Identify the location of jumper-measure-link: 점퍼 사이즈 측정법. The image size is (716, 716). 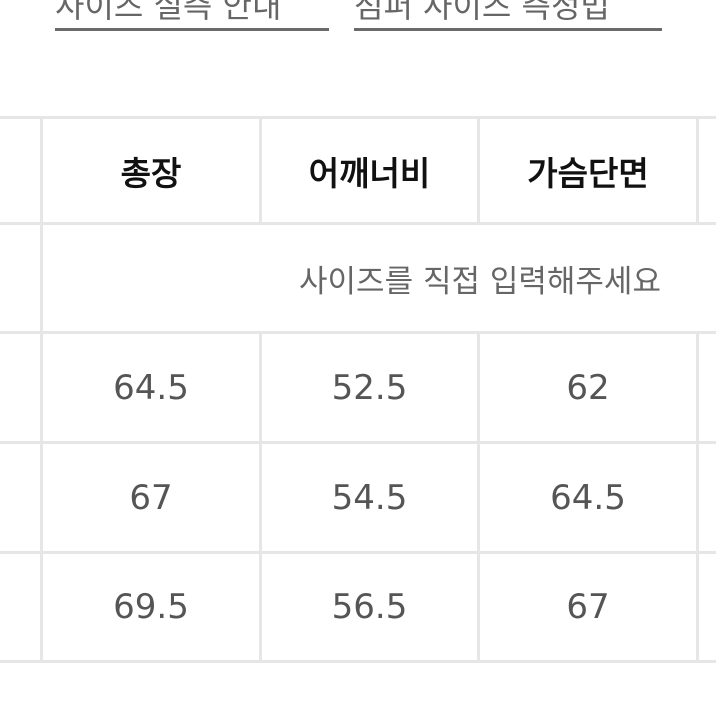
(482, 12).